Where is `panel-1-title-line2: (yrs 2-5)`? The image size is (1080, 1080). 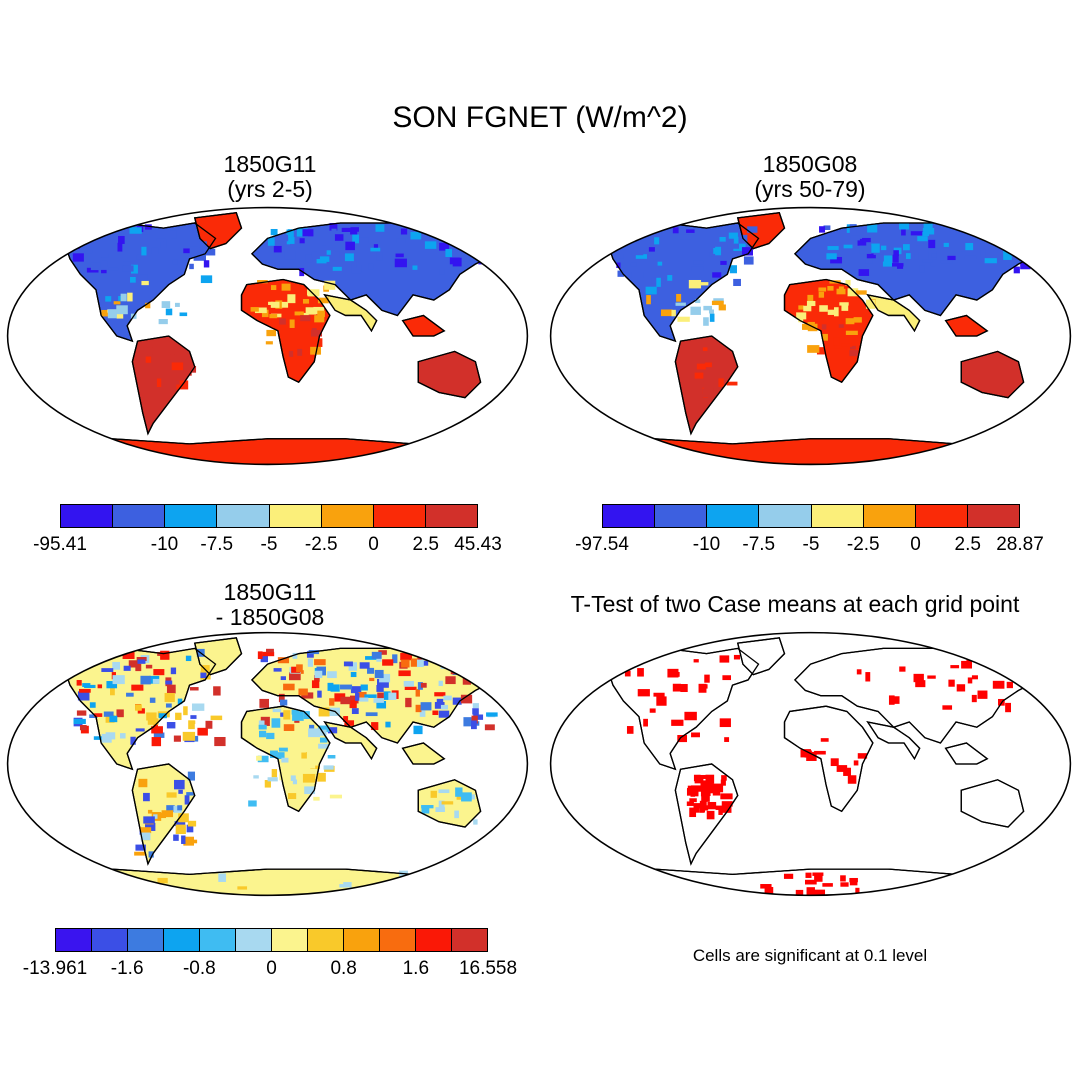
panel-1-title-line2: (yrs 2-5) is located at coordinates (270, 189).